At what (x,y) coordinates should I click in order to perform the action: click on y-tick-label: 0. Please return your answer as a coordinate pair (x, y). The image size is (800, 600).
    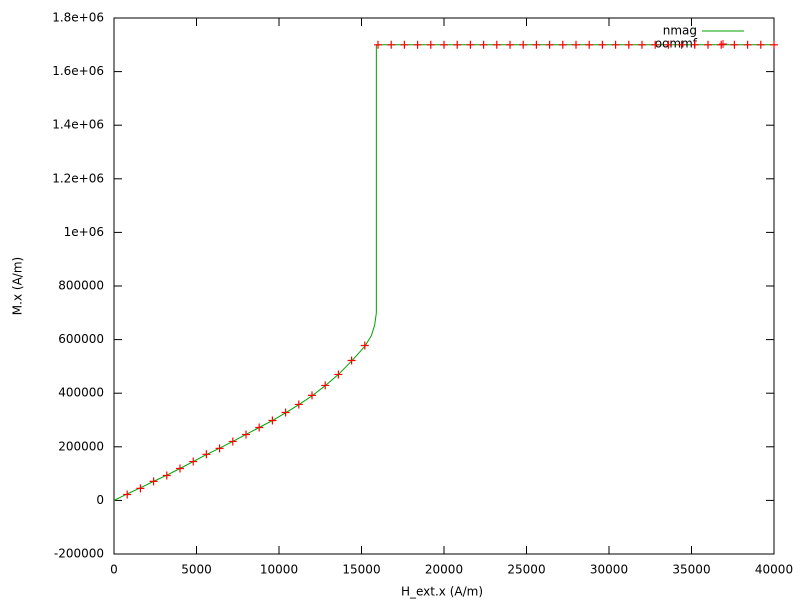
    Looking at the image, I should click on (100, 500).